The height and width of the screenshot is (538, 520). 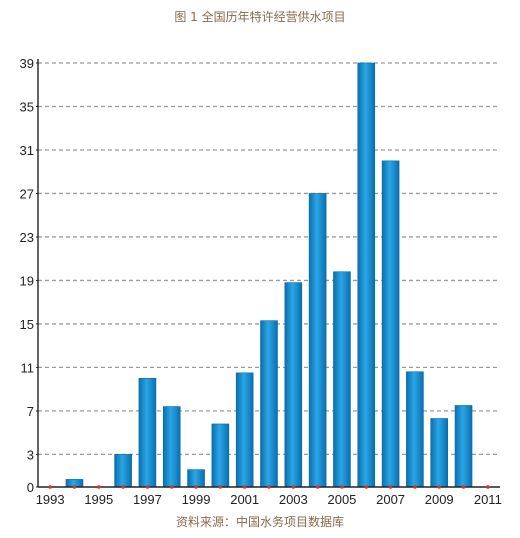 I want to click on y-tick-label: 19, so click(x=27, y=280).